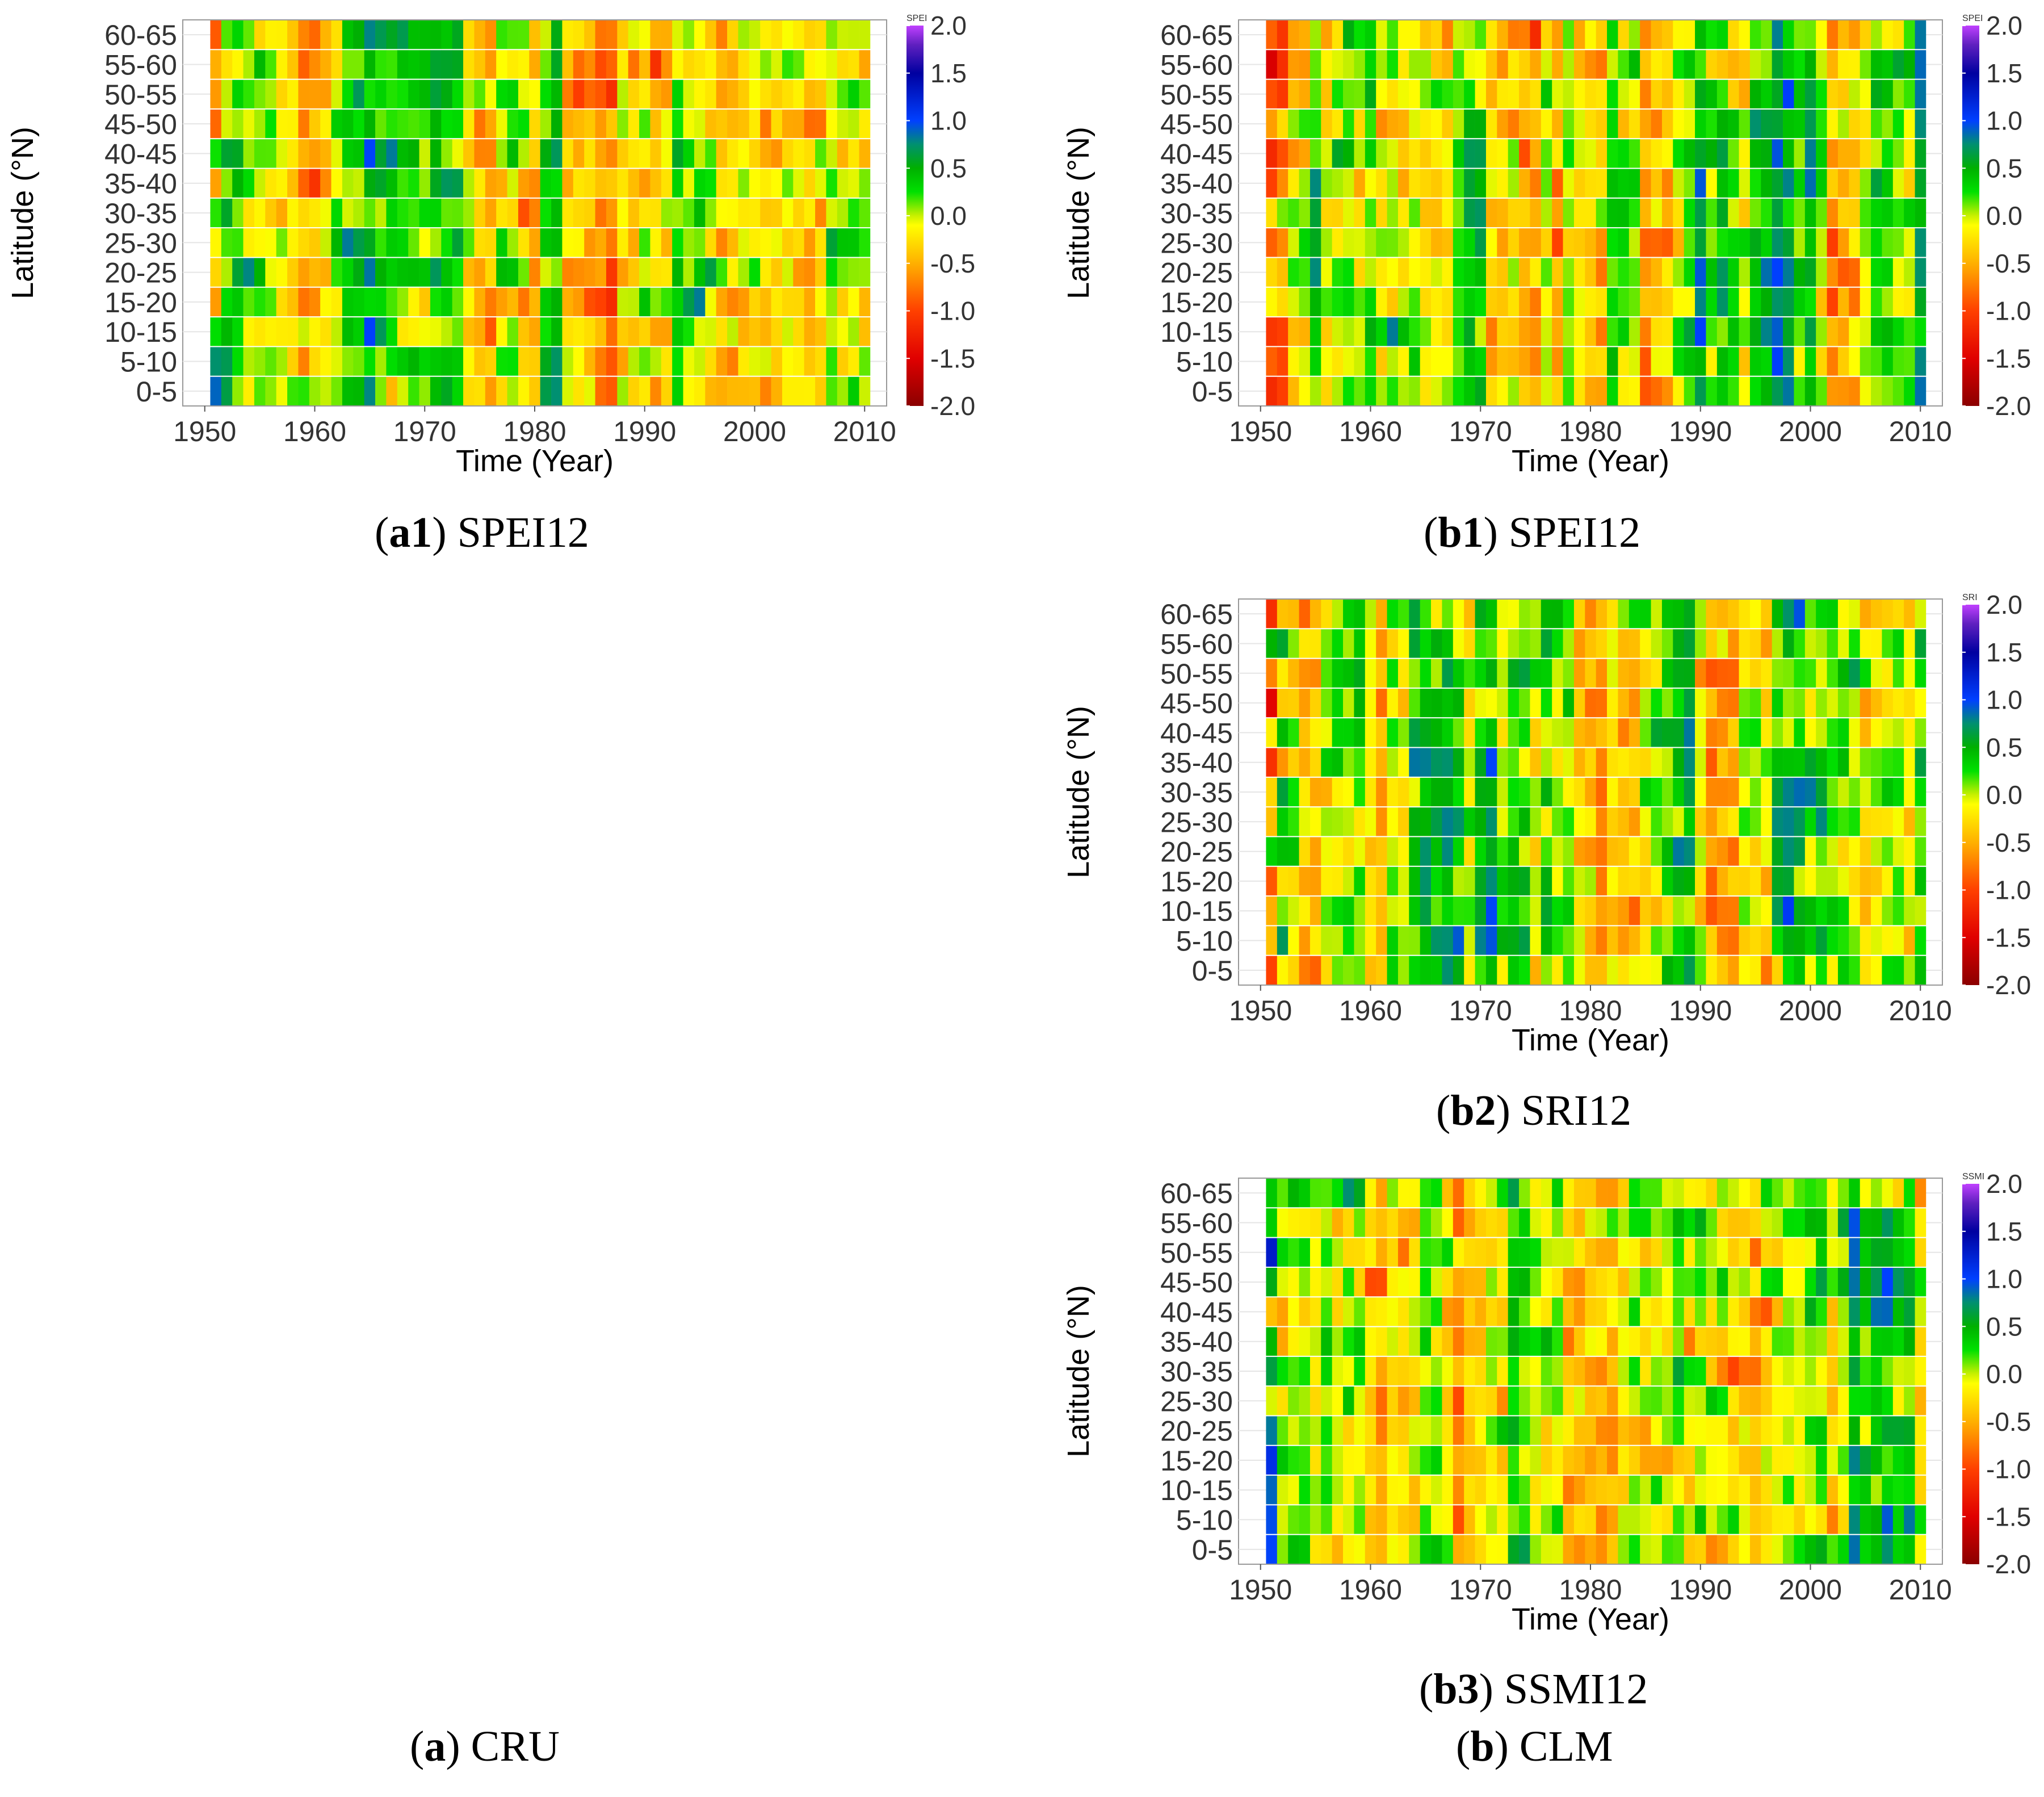 Image resolution: width=2044 pixels, height=1797 pixels. Describe the element at coordinates (2004, 604) in the screenshot. I see `colorbar-tick-label: 2.0` at that location.